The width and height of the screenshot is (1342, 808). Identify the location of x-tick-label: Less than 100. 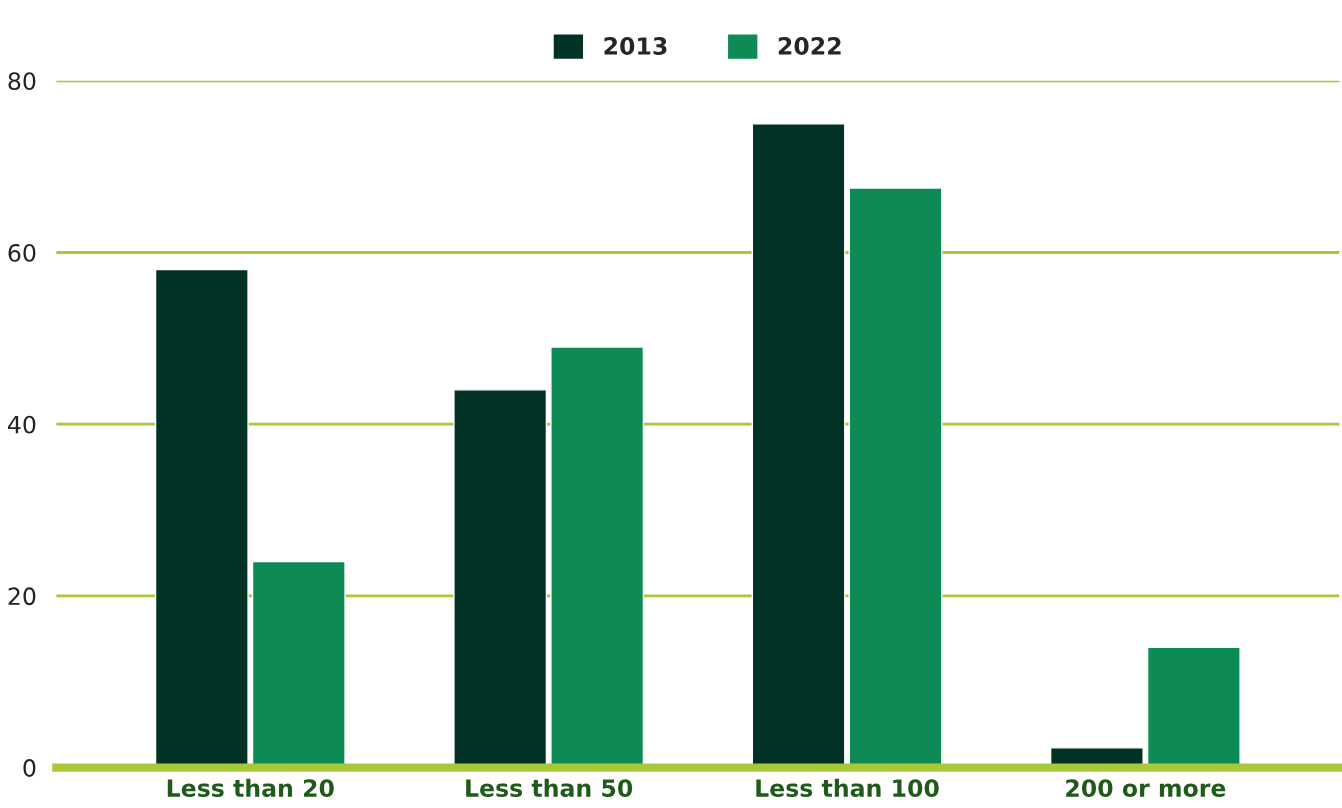
(847, 787).